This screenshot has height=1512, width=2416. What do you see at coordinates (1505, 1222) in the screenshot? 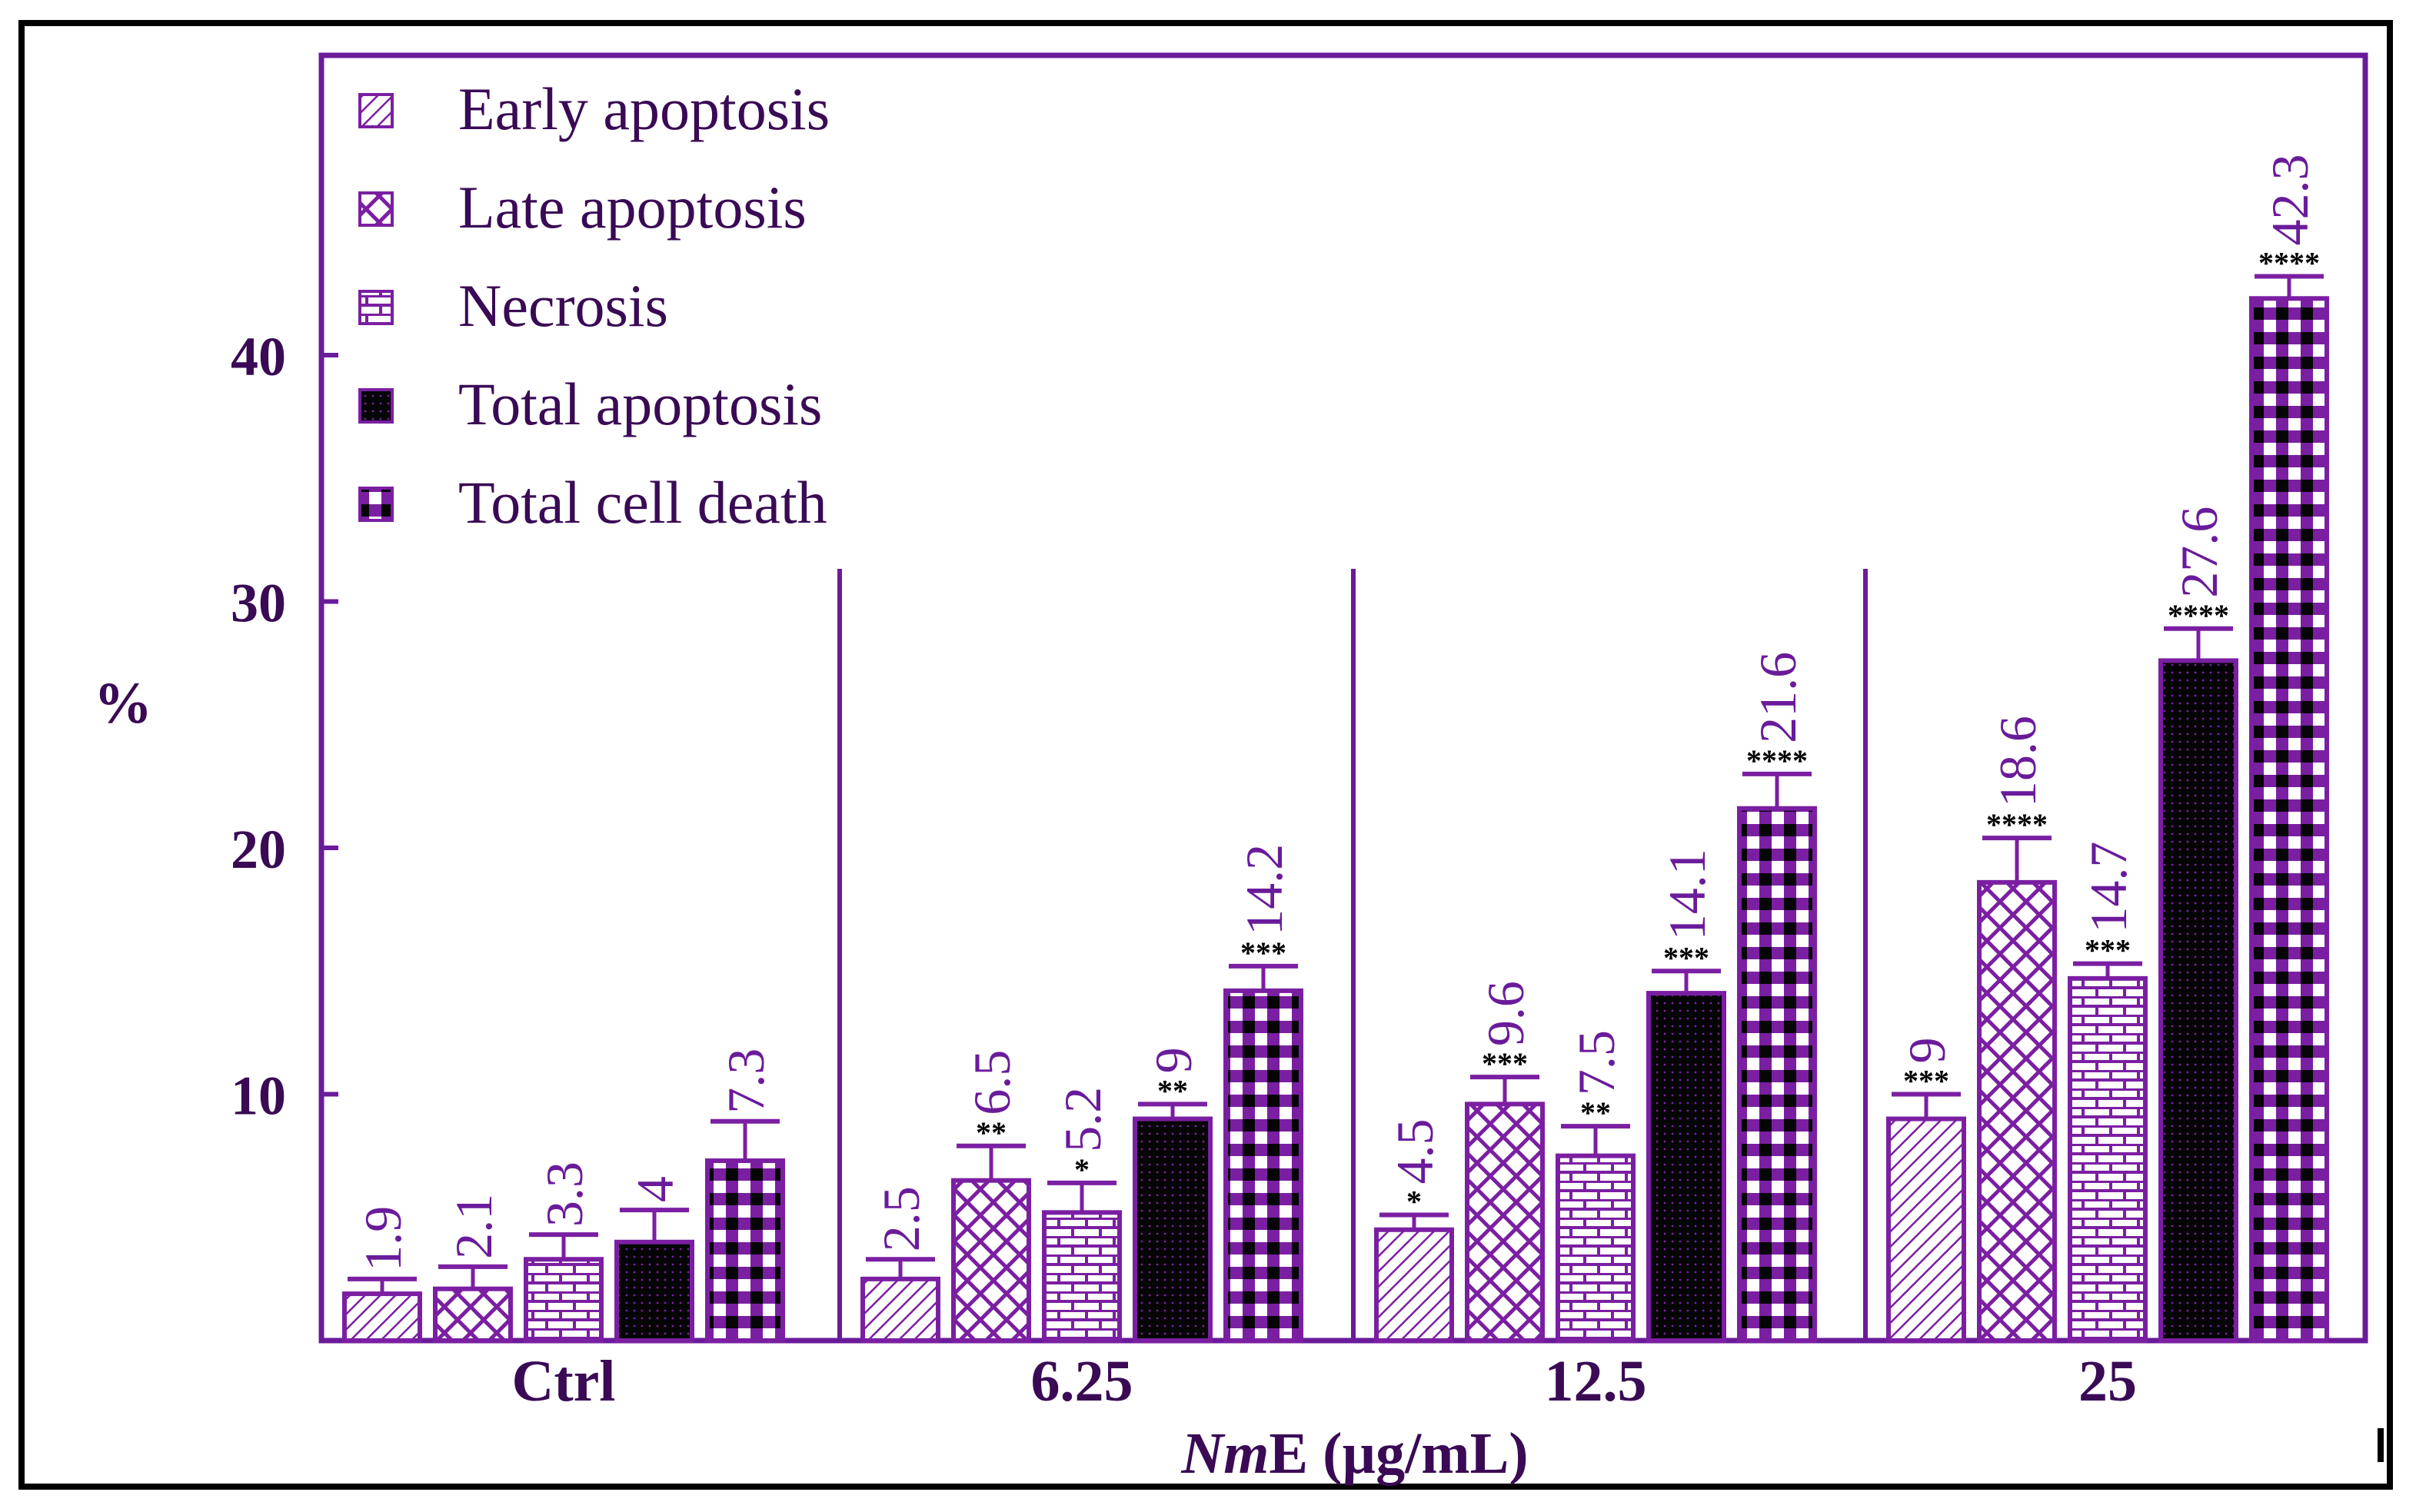
I see `bar-late-apoptosis-12.5` at bounding box center [1505, 1222].